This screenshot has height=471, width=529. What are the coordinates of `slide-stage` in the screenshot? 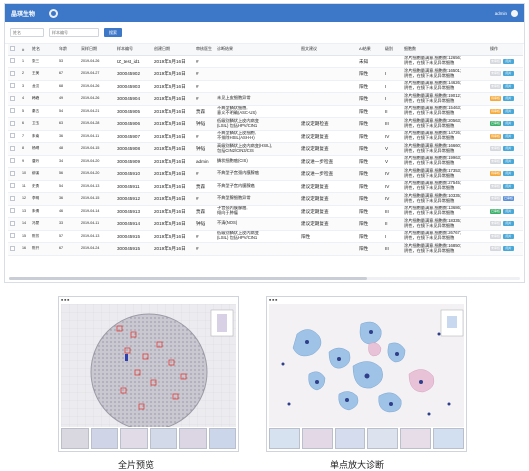 It's located at (148, 365).